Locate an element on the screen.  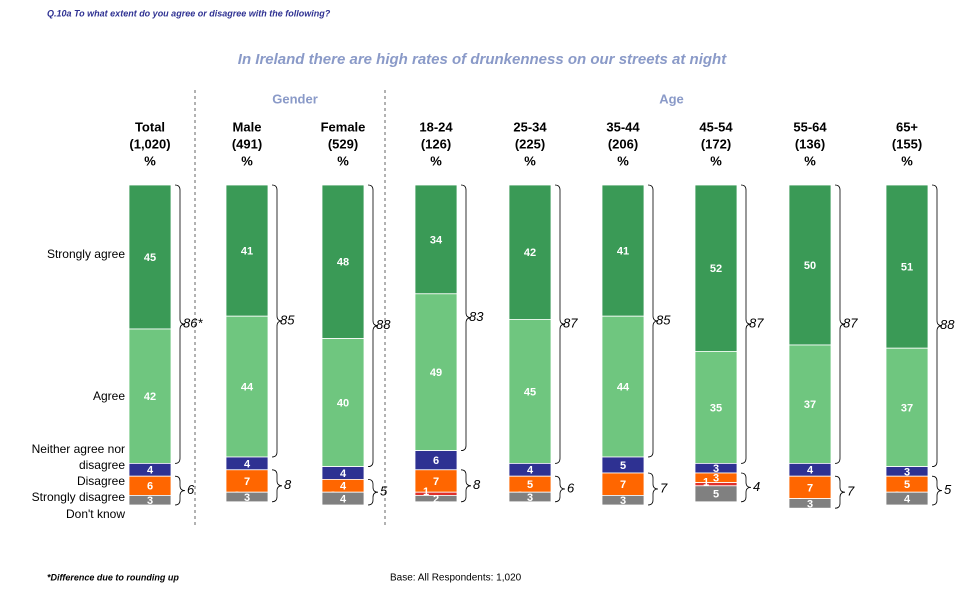
row-label: Agree is located at coordinates (109, 396).